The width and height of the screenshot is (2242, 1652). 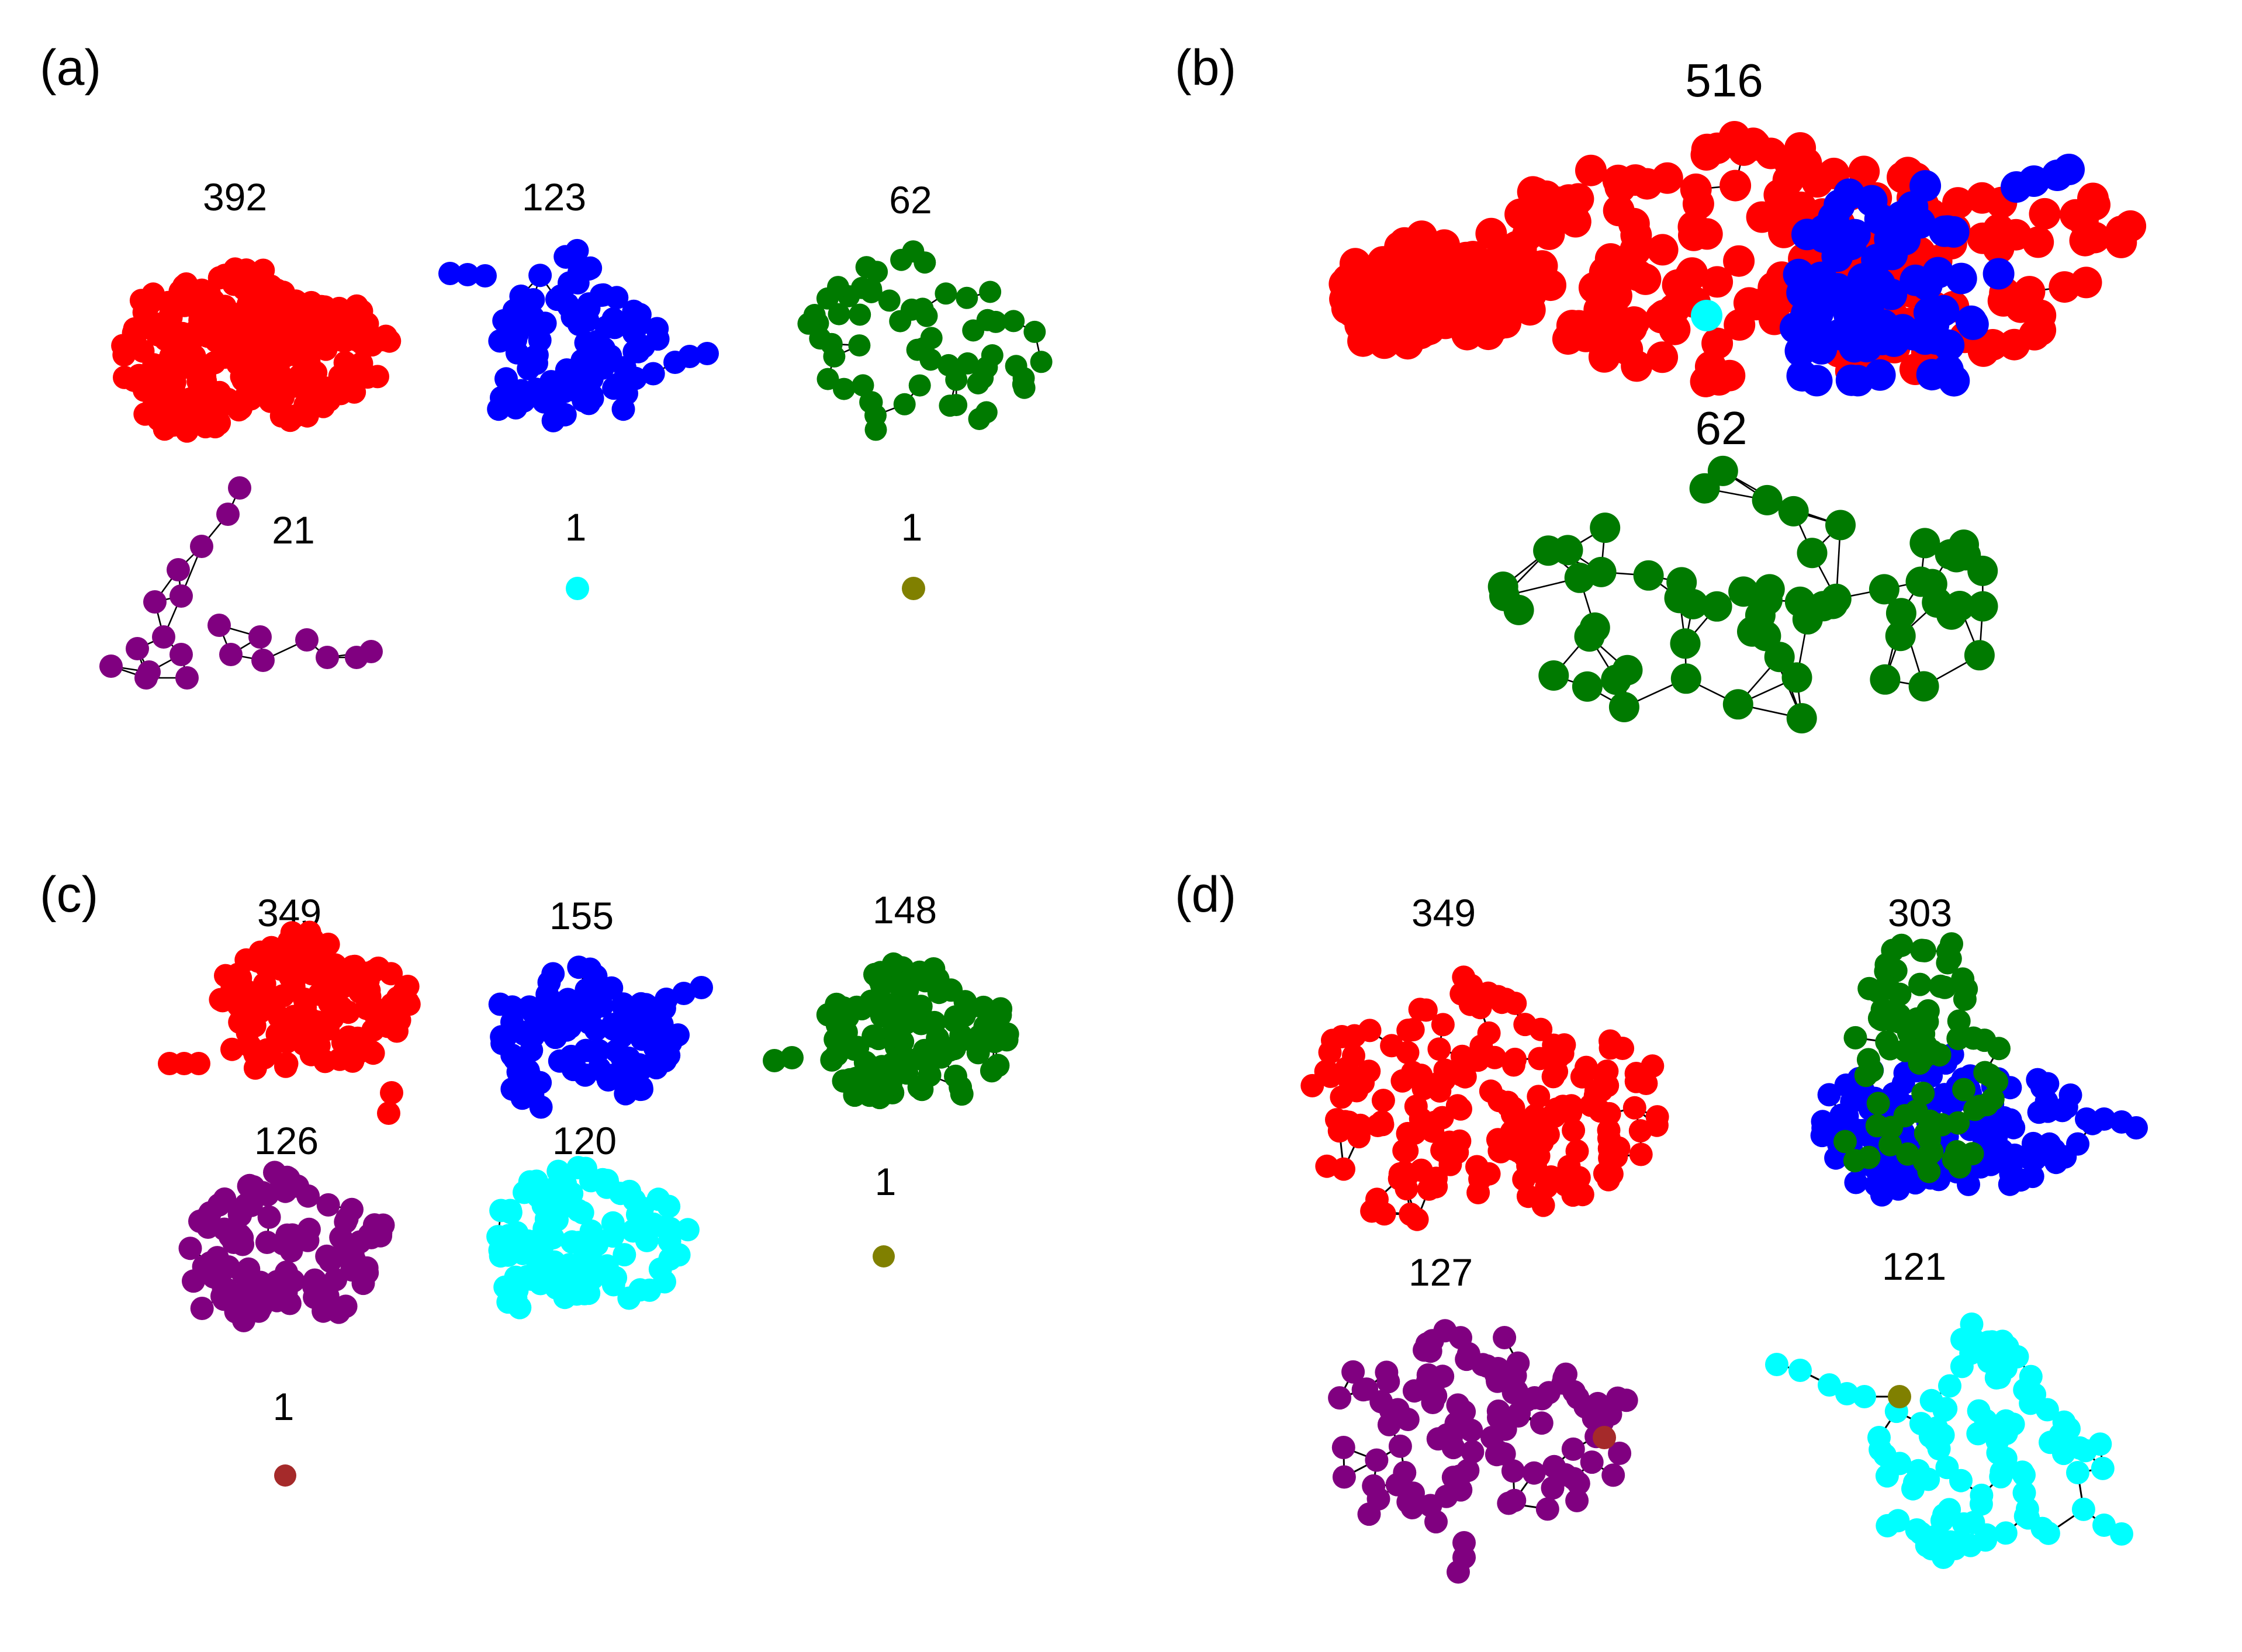 What do you see at coordinates (554, 197) in the screenshot?
I see `panel-a-size-123: 123` at bounding box center [554, 197].